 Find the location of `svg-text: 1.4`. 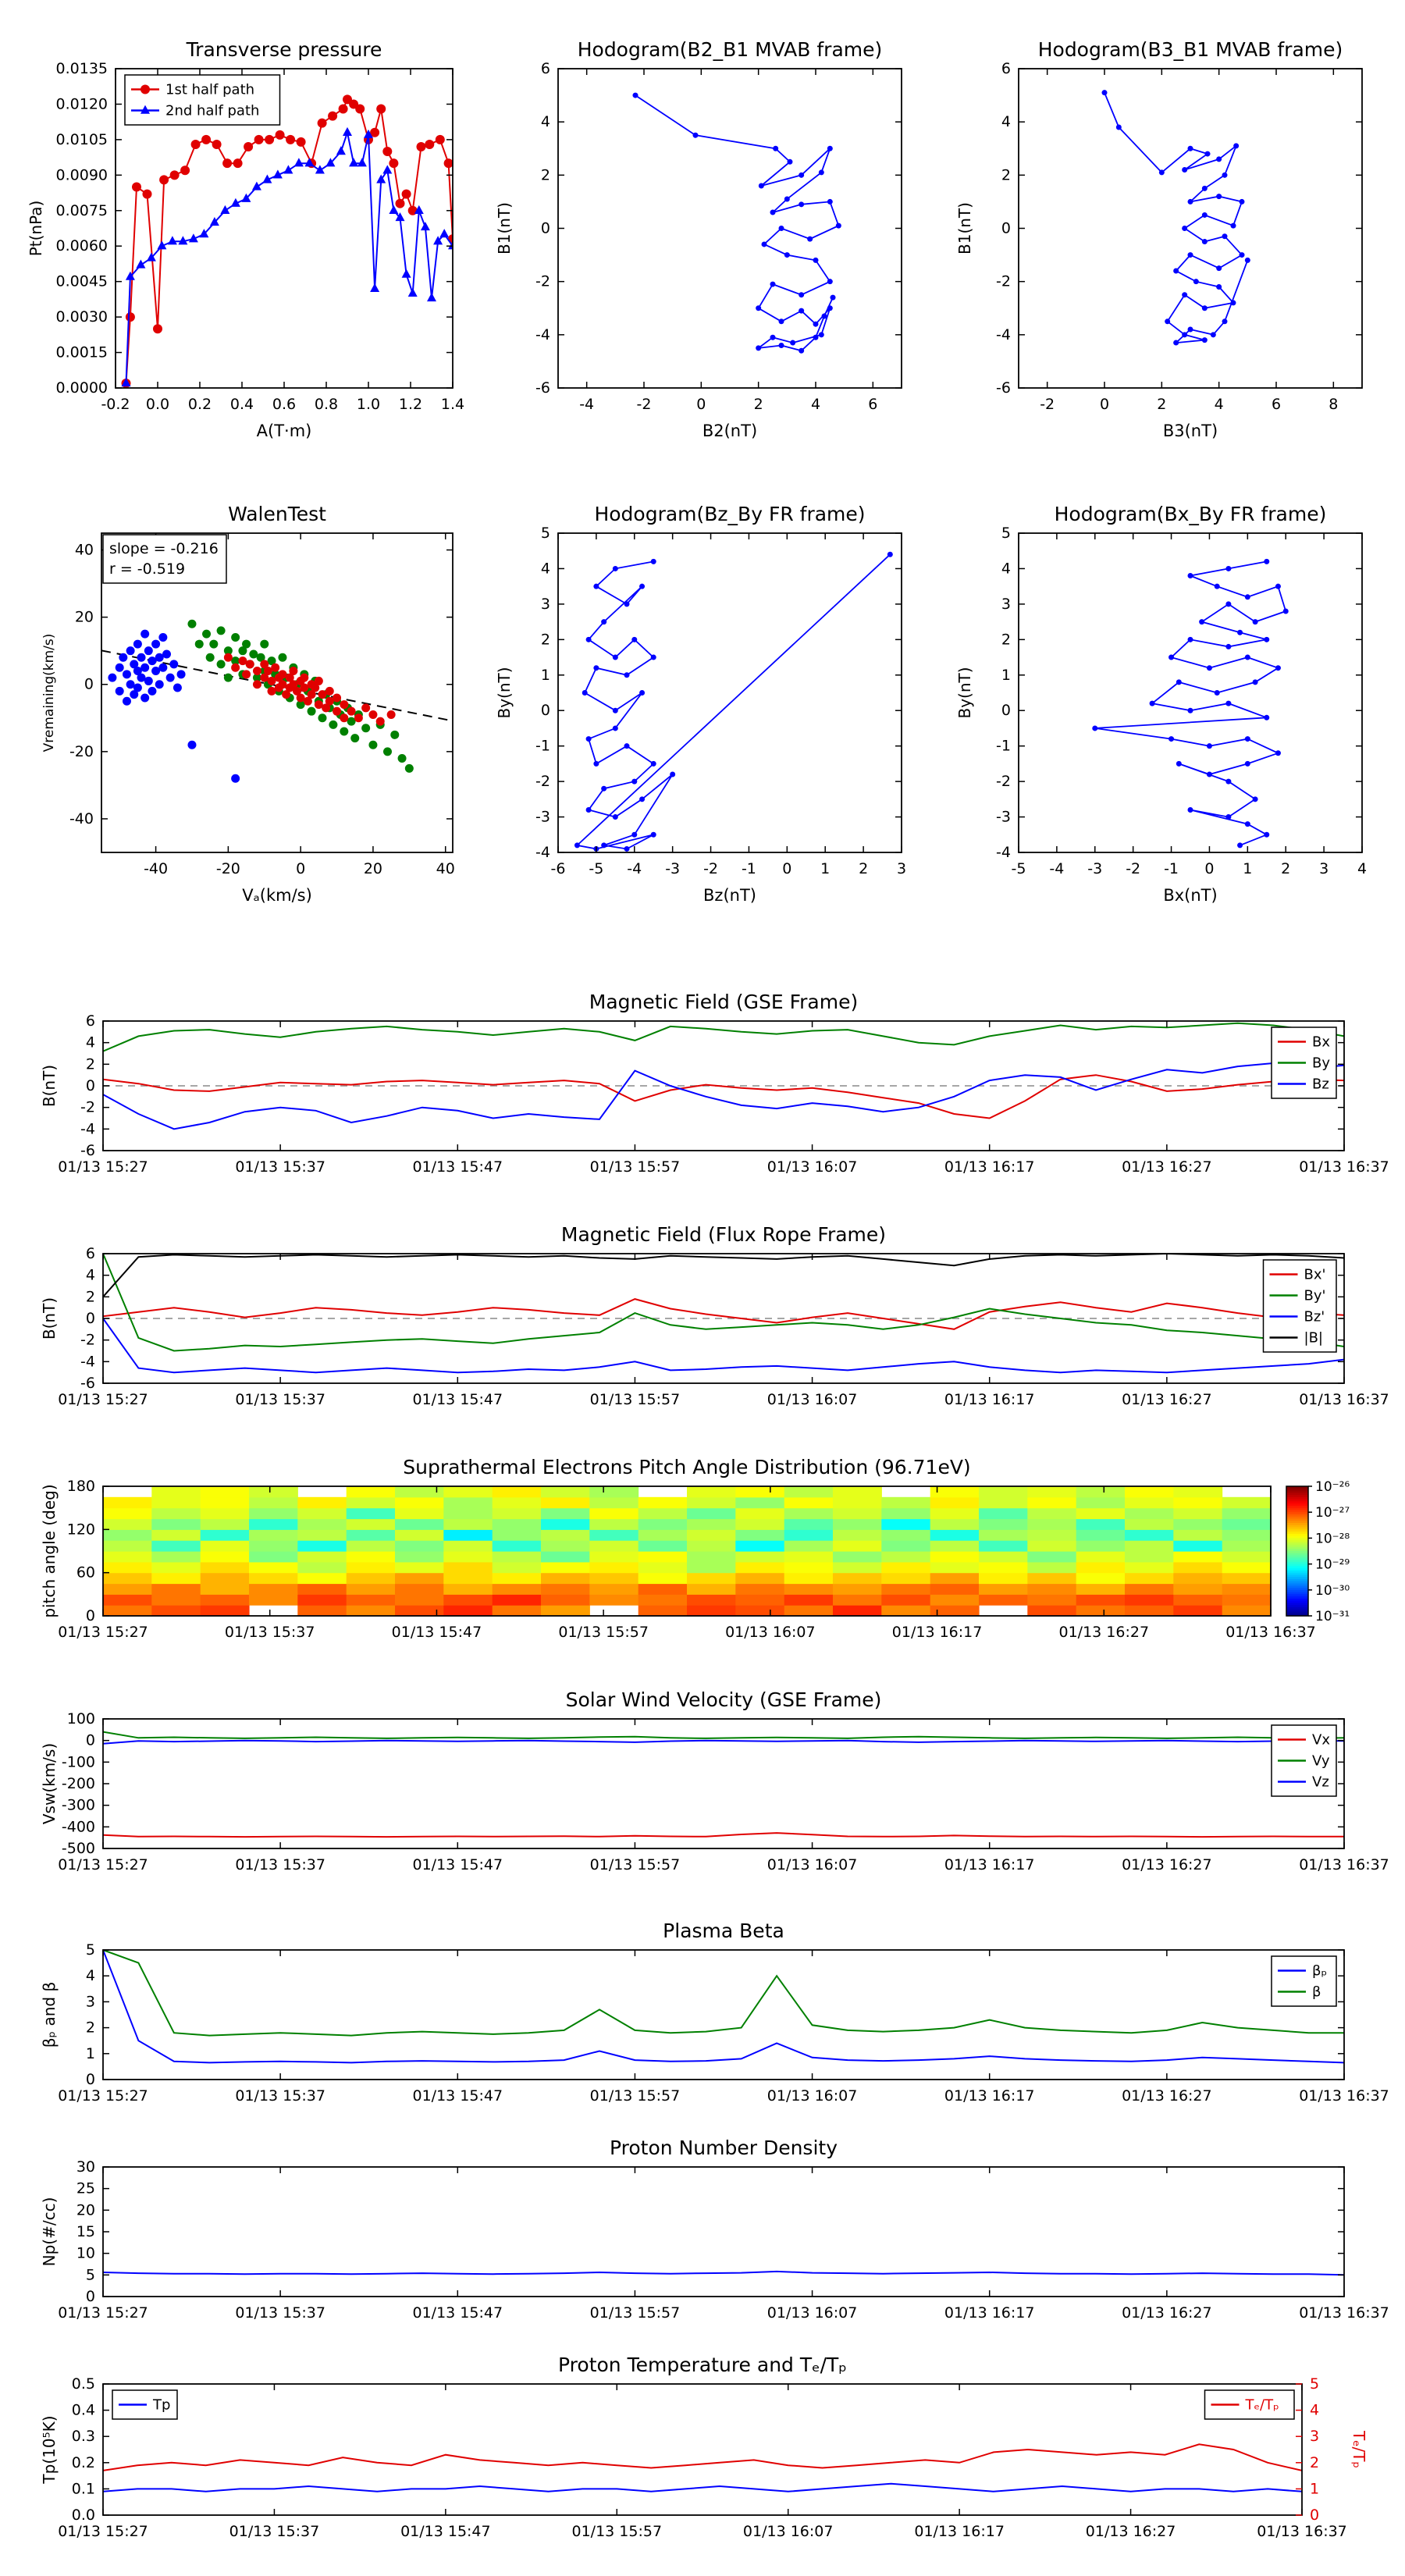

svg-text: 1.4 is located at coordinates (452, 404).